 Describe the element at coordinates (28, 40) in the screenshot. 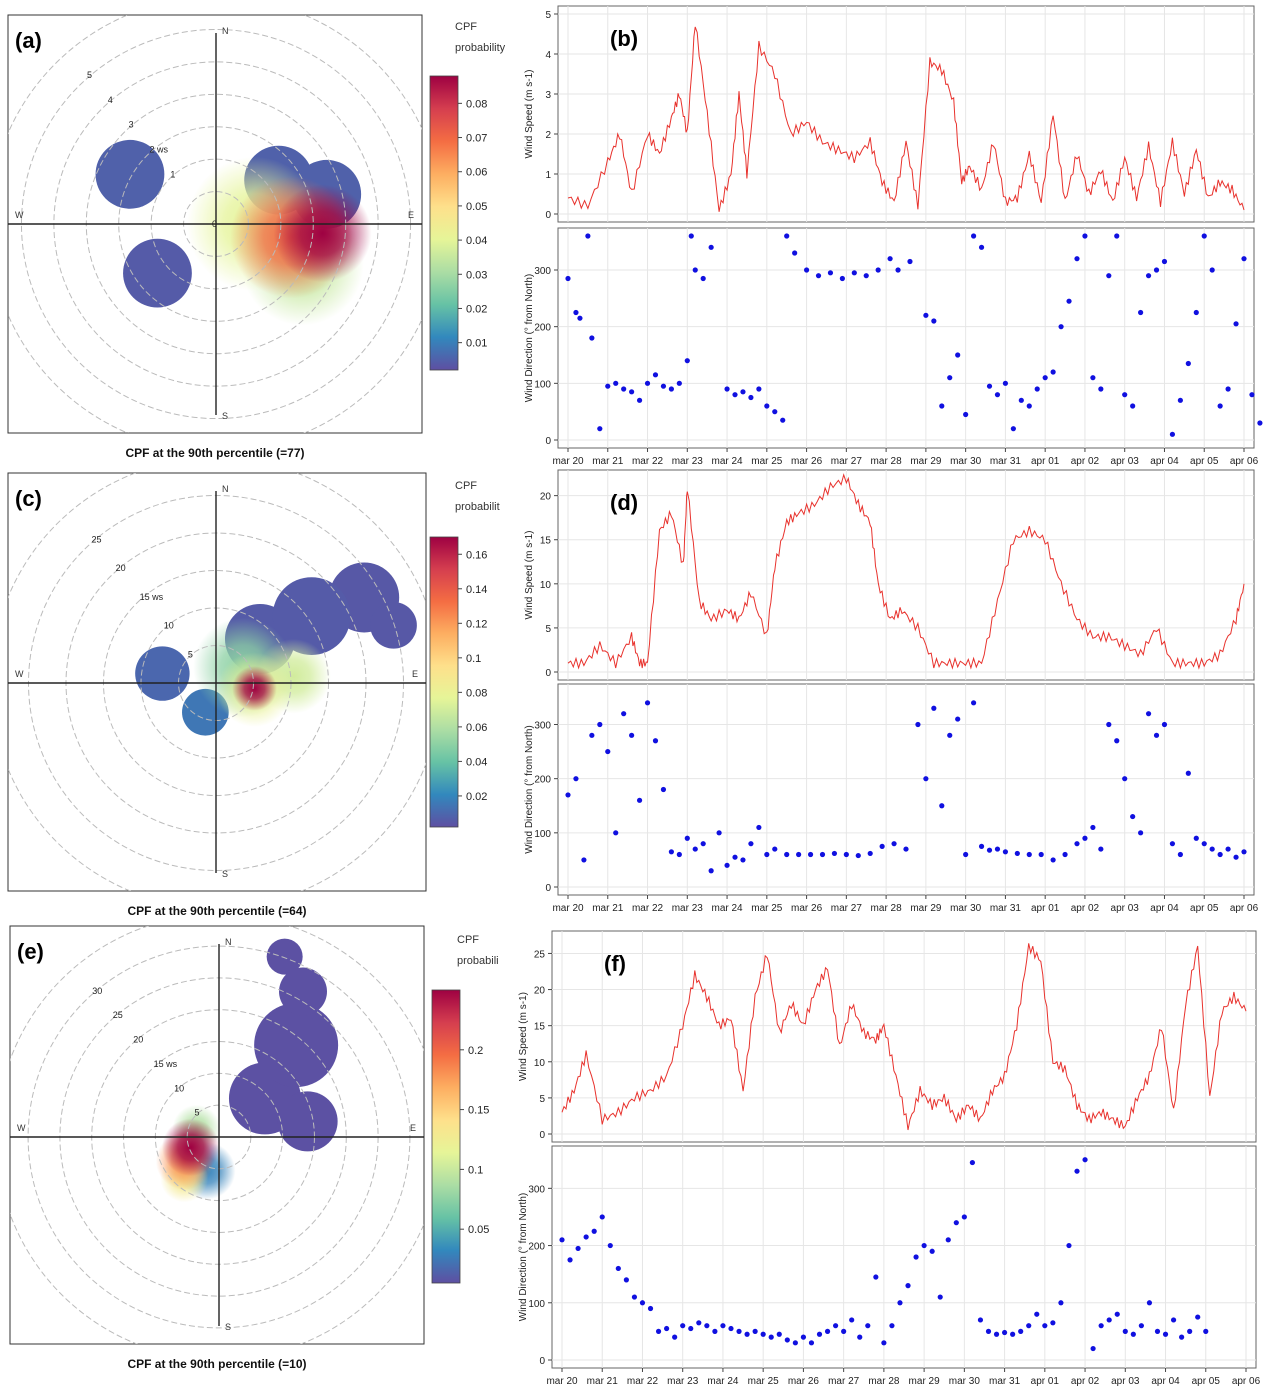

I see `panel-label: (a)` at that location.